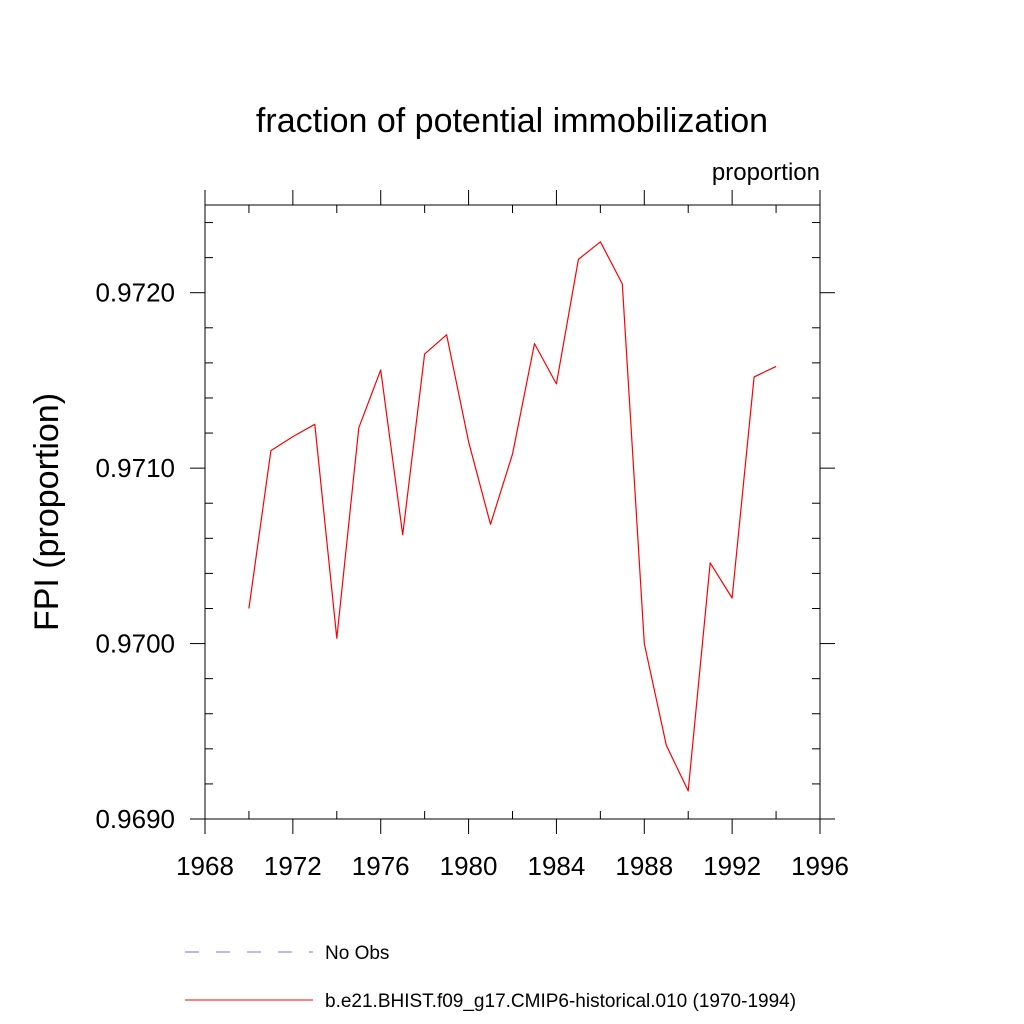 The image size is (1024, 1024). What do you see at coordinates (205, 866) in the screenshot?
I see `x-tick-label: 1968` at bounding box center [205, 866].